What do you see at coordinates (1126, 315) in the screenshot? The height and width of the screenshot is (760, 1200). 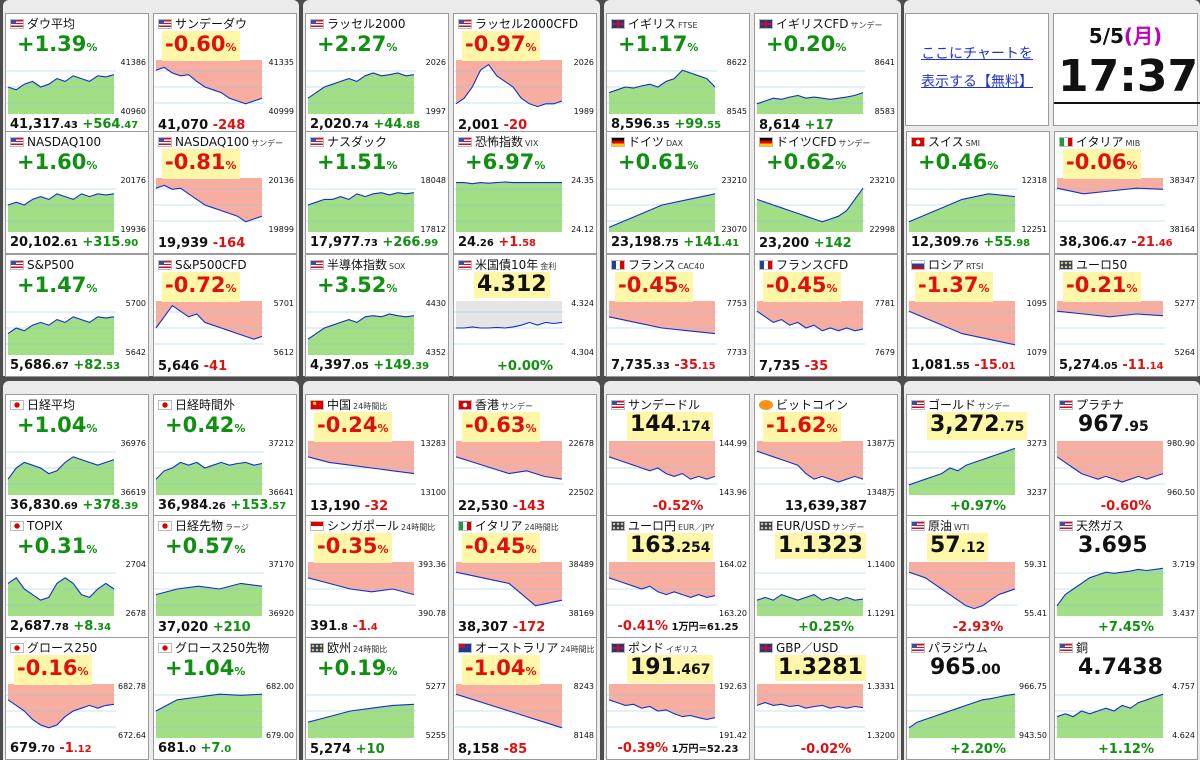 I see `market-tile: ユーロ50 5277 5264 -0.21% 5,274.05 -11.14` at bounding box center [1126, 315].